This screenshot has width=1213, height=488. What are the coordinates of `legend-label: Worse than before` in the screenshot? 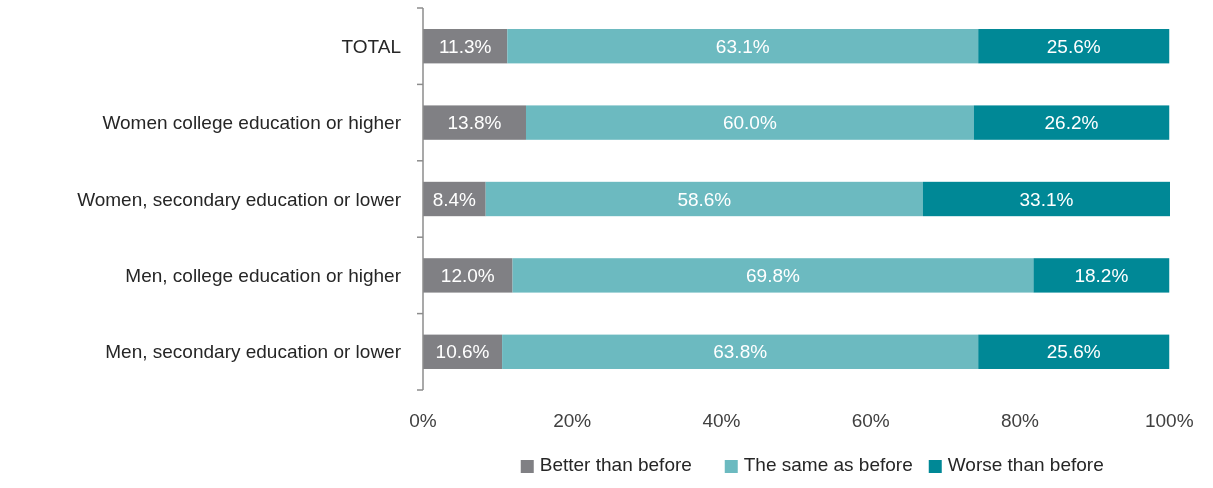 It's located at (1025, 464).